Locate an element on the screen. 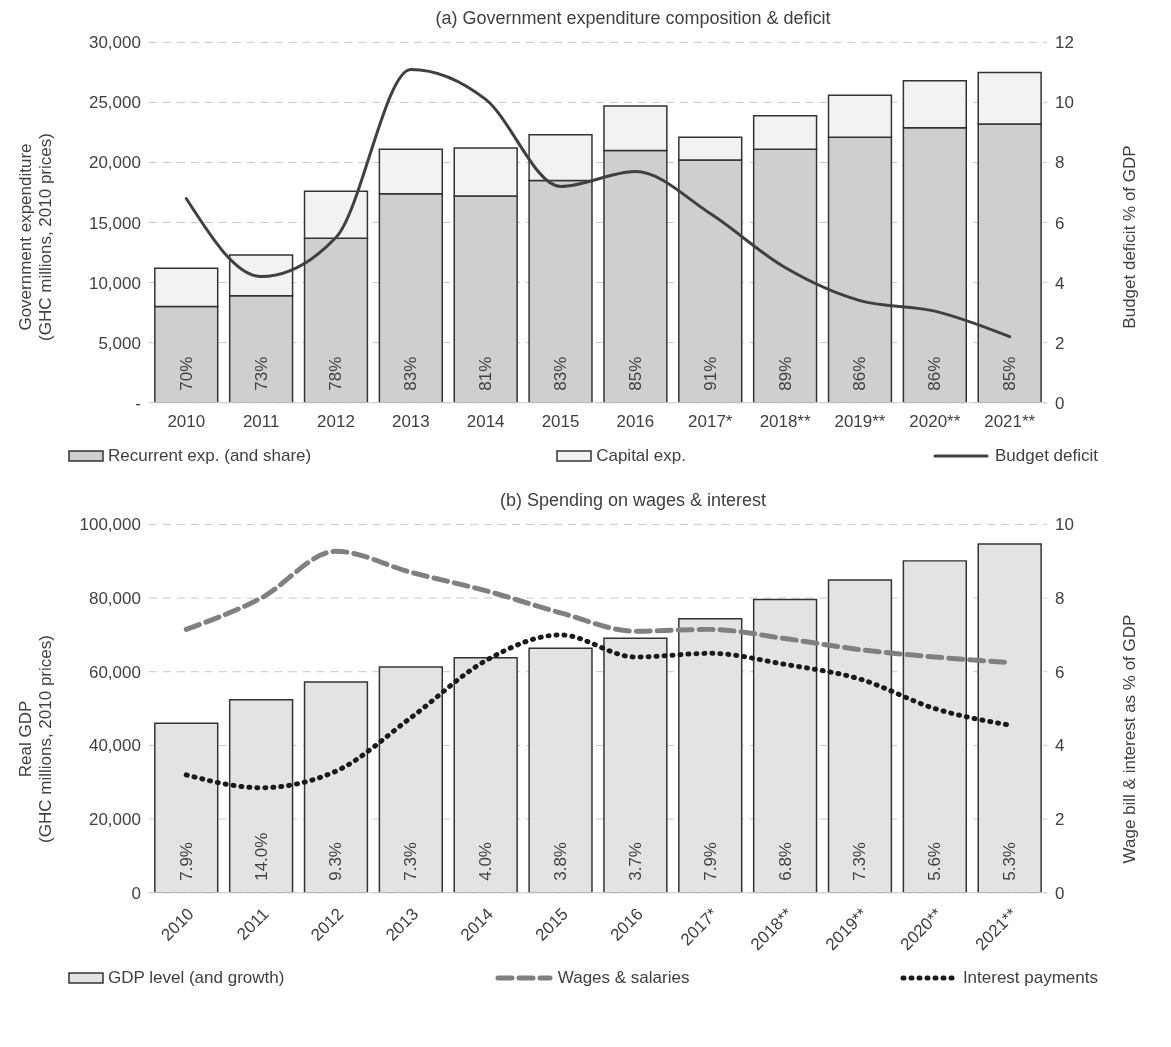 Image resolution: width=1171 pixels, height=1047 pixels. y-tick-label: 100,000 is located at coordinates (110, 525).